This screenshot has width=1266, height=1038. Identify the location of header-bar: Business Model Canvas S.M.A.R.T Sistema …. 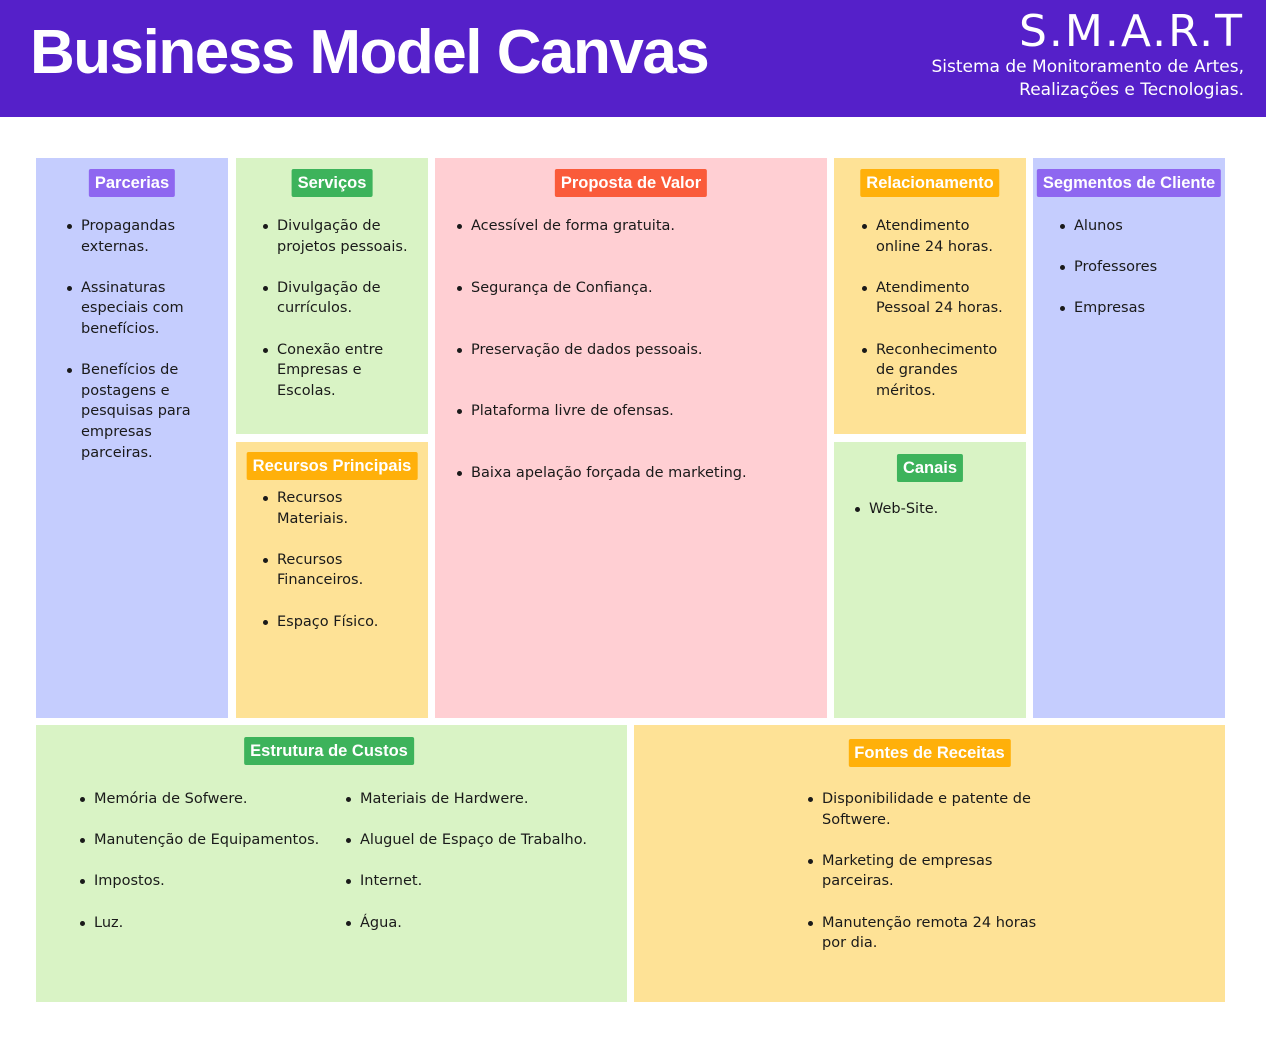
(633, 58).